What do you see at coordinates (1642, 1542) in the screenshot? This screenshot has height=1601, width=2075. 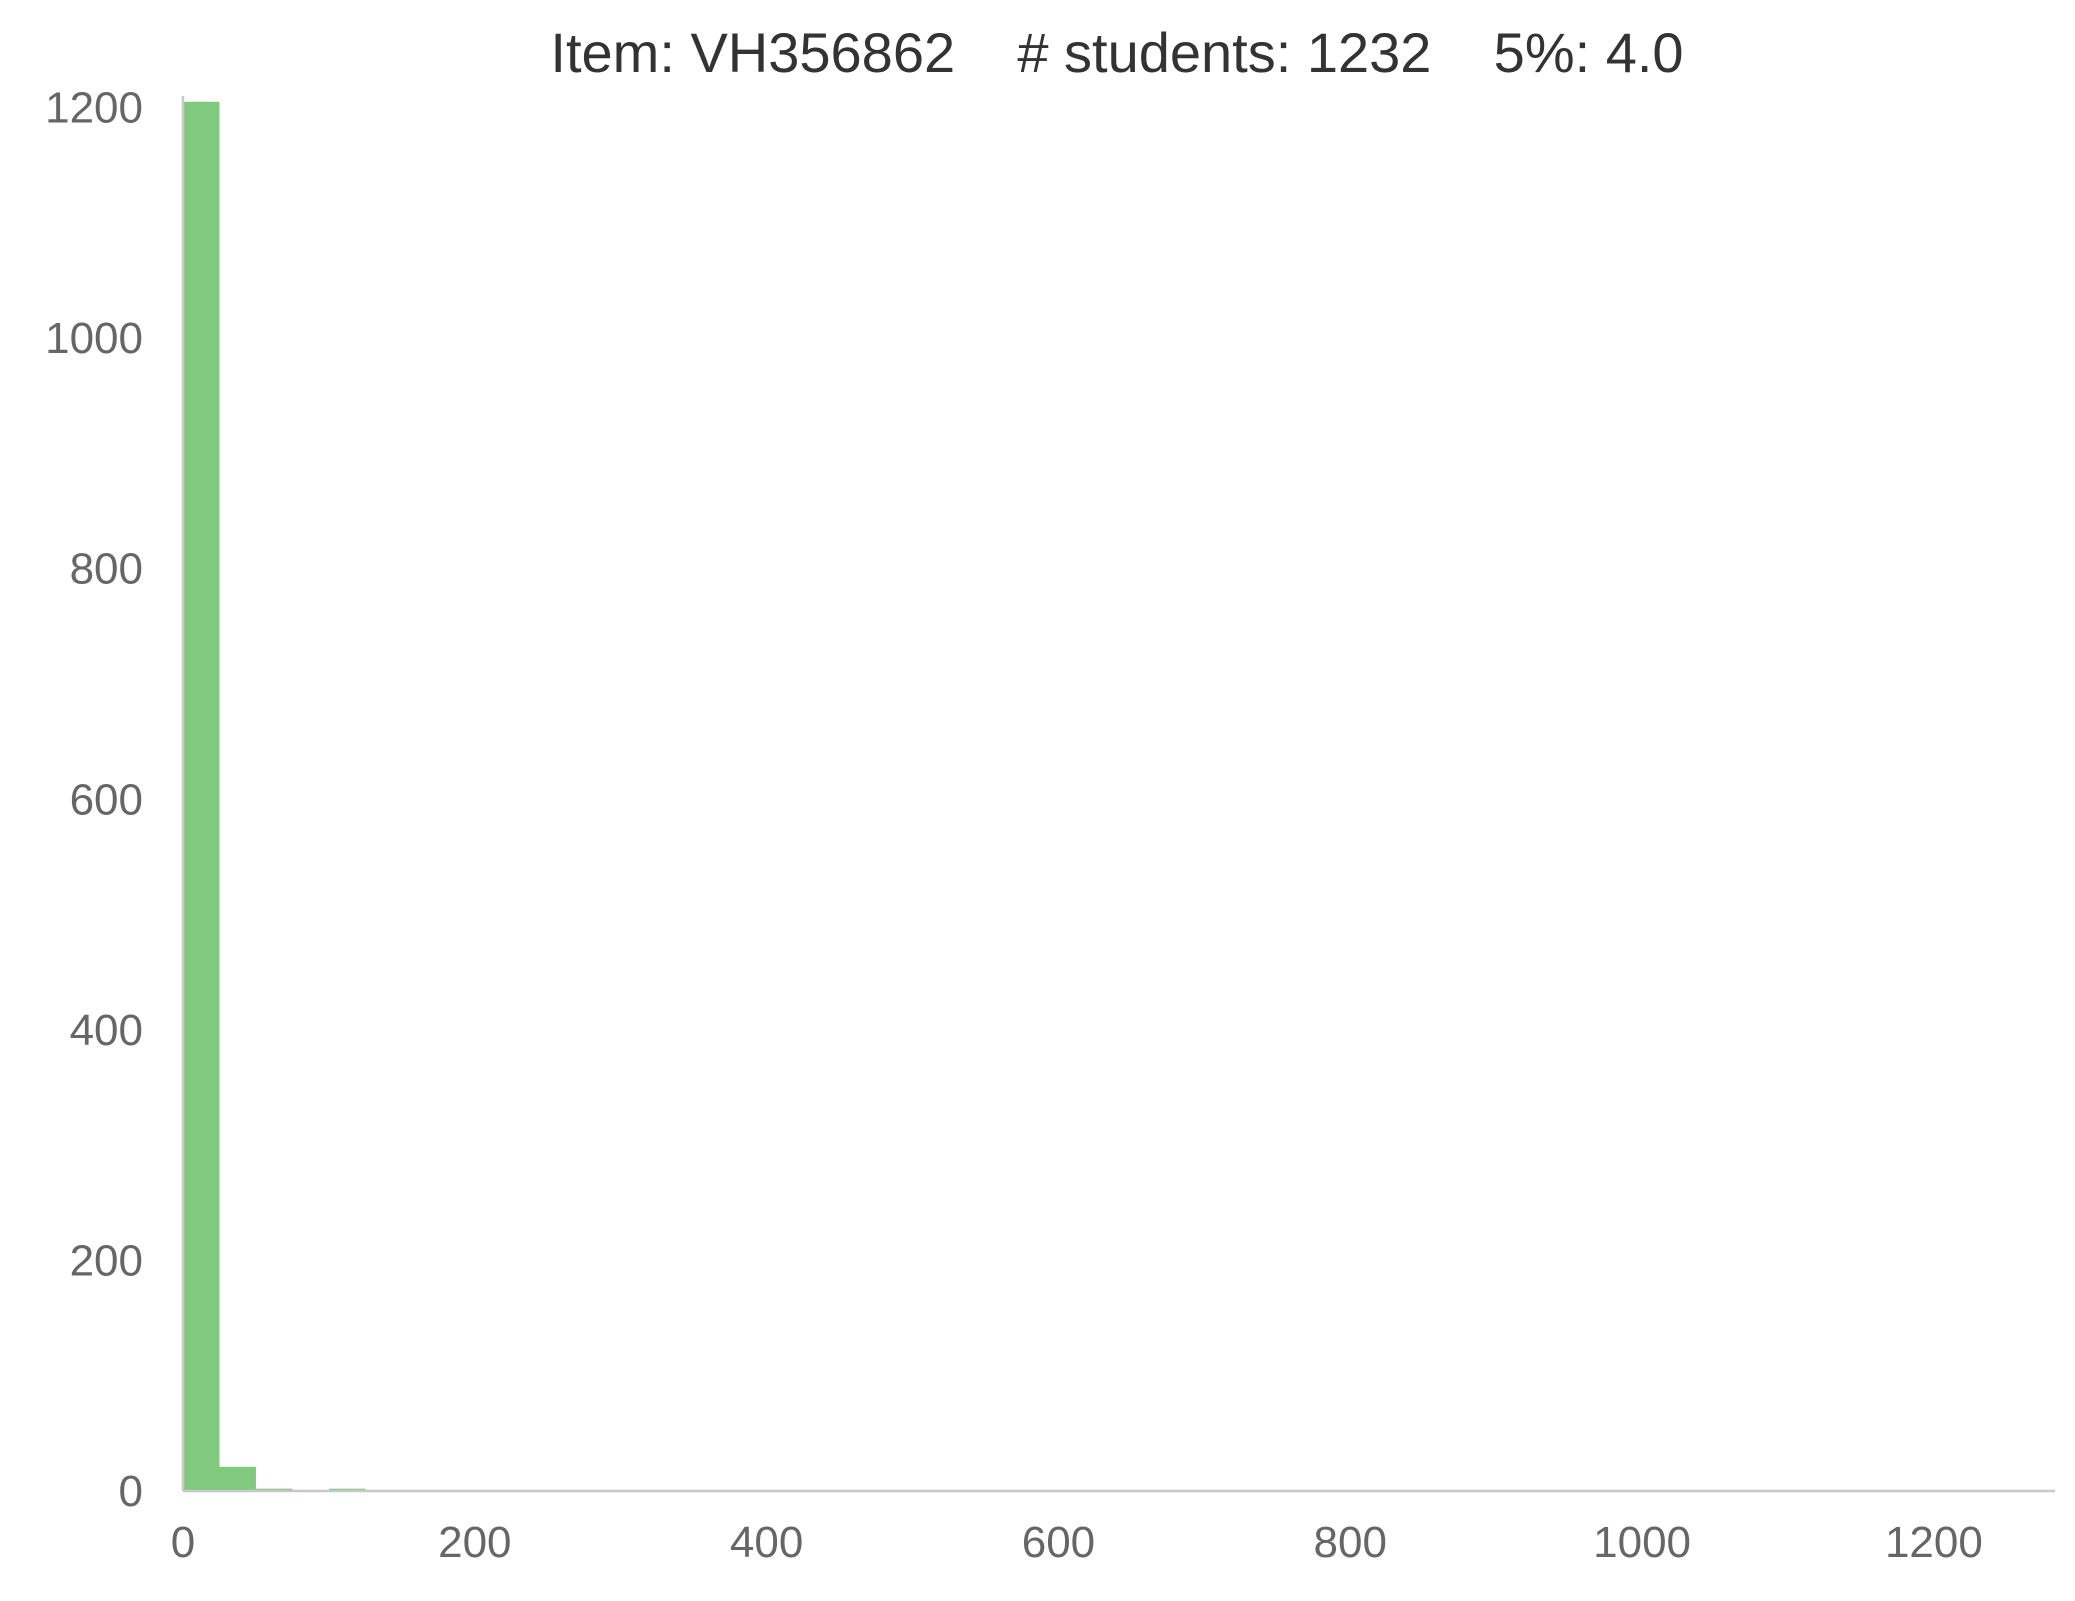 I see `x-tick-label: 1000` at bounding box center [1642, 1542].